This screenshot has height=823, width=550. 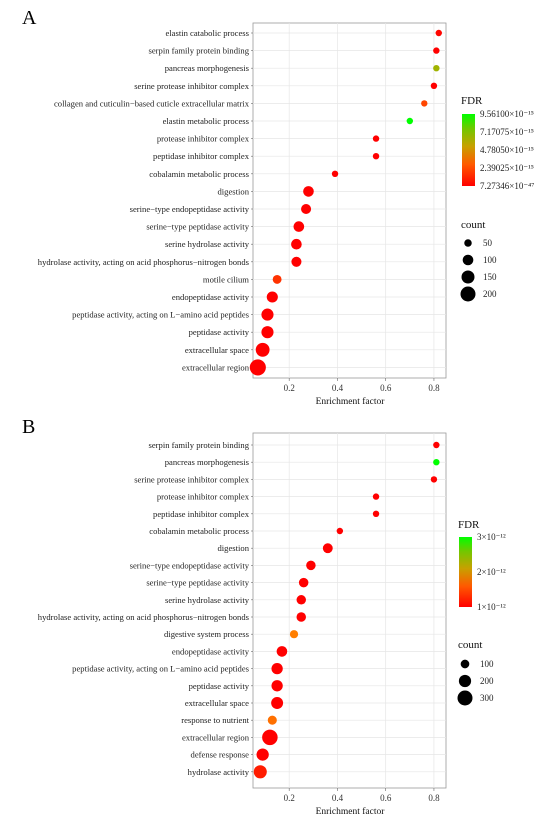 What do you see at coordinates (475, 672) in the screenshot?
I see `panel-b-count-legend: count 100 200 300` at bounding box center [475, 672].